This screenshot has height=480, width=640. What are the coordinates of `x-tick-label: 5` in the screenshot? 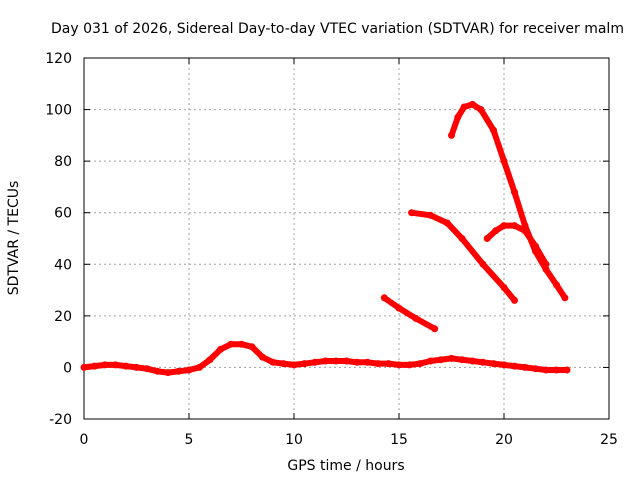 It's located at (189, 440).